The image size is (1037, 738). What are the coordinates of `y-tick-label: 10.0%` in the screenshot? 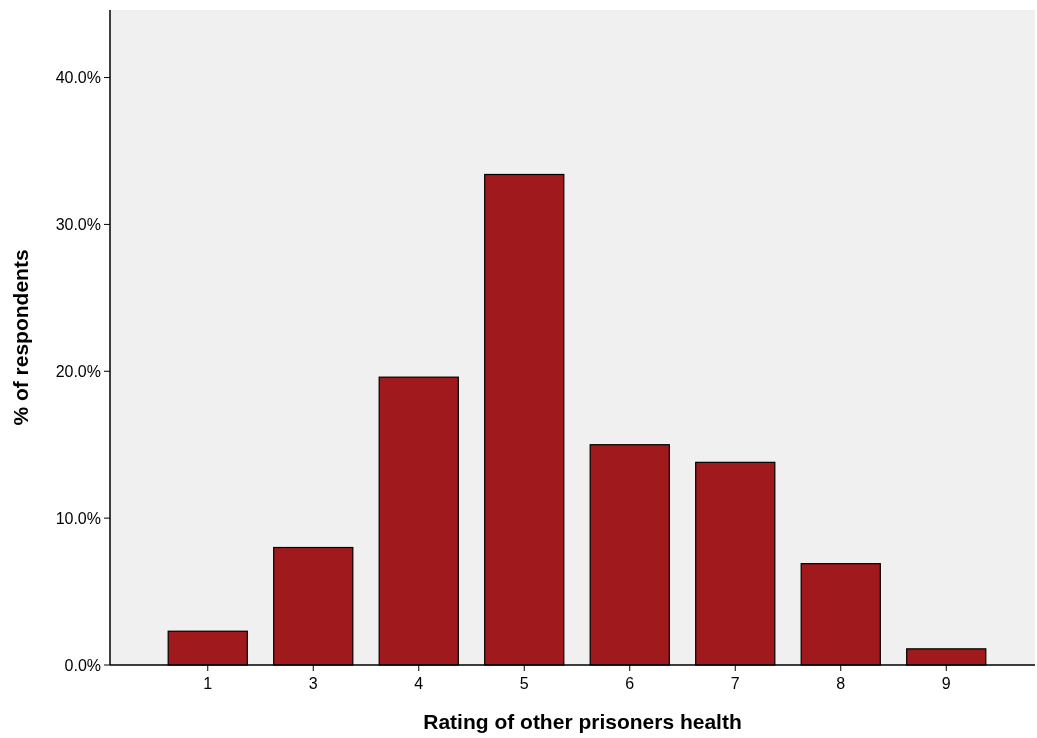 It's located at (78, 518).